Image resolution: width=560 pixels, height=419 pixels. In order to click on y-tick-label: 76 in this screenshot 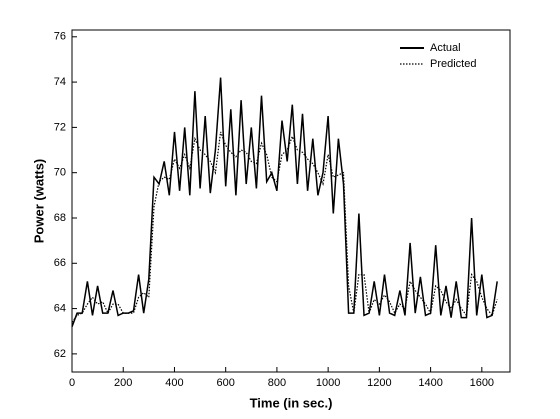, I will do `click(60, 37)`.